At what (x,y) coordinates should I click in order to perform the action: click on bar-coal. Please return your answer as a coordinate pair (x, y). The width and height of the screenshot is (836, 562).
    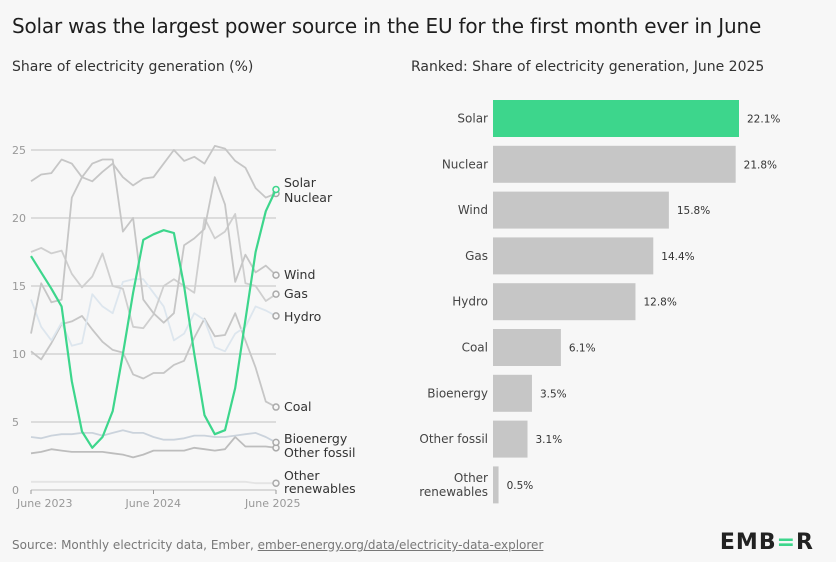
    Looking at the image, I should click on (527, 347).